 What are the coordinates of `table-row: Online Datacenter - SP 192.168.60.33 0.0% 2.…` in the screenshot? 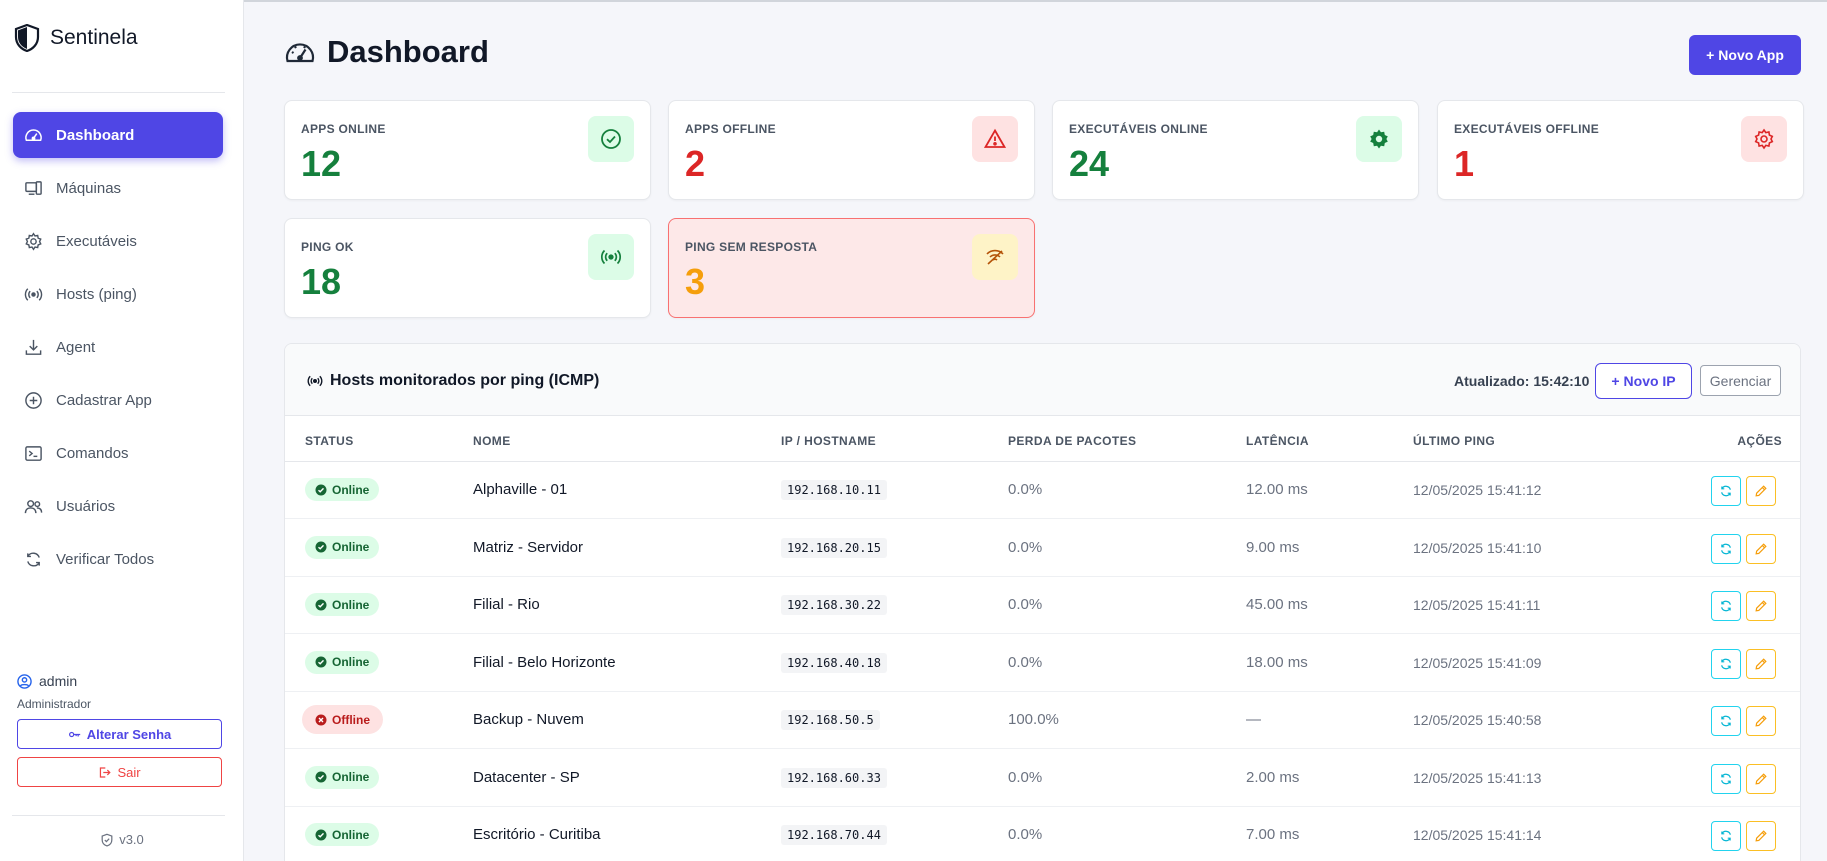 It's located at (1042, 778).